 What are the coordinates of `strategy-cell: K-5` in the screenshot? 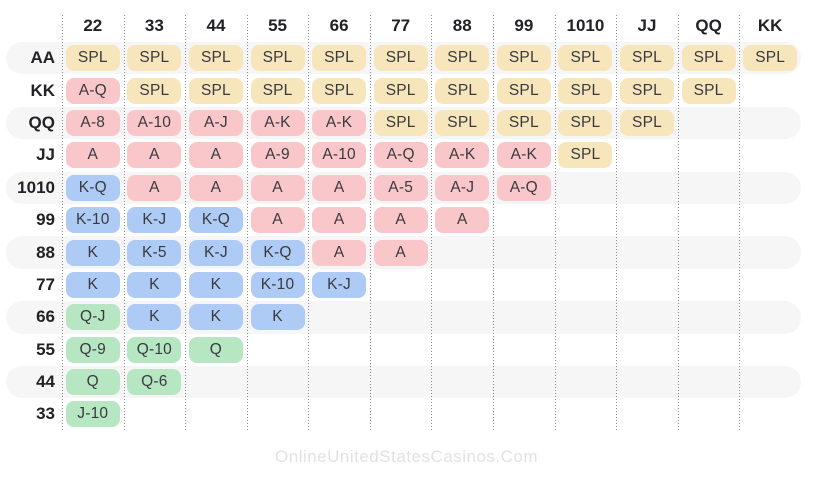 It's located at (155, 252).